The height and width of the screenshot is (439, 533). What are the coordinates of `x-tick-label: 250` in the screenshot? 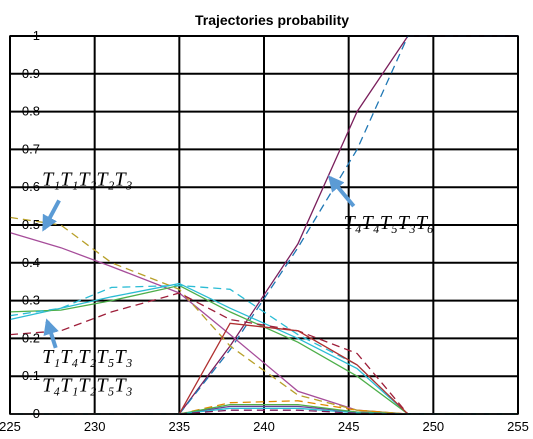 It's located at (433, 426).